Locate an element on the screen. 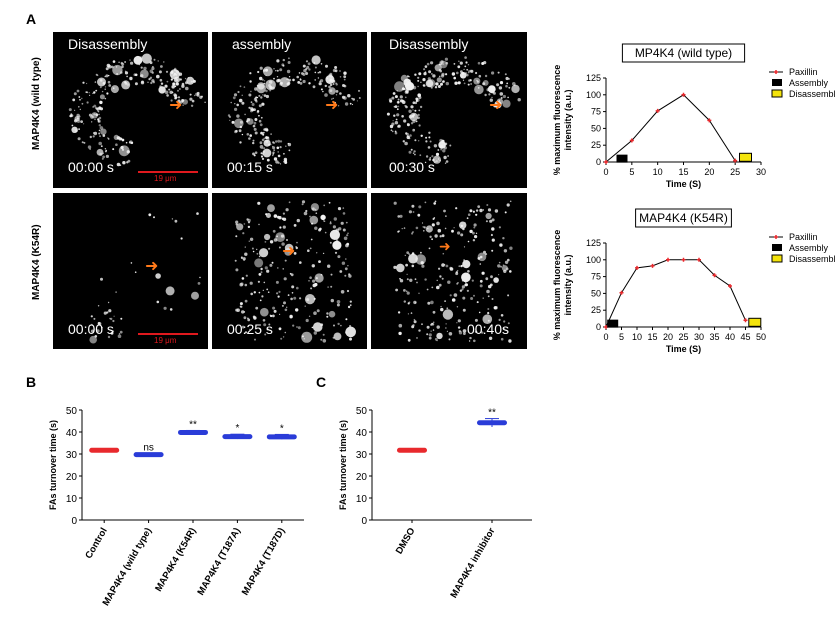  y-tick-label: 0 is located at coordinates (598, 162).